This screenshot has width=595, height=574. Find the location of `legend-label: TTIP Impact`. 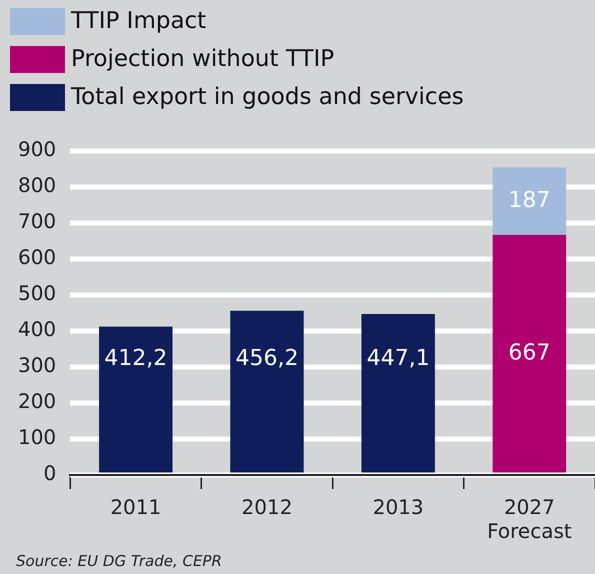

legend-label: TTIP Impact is located at coordinates (138, 21).